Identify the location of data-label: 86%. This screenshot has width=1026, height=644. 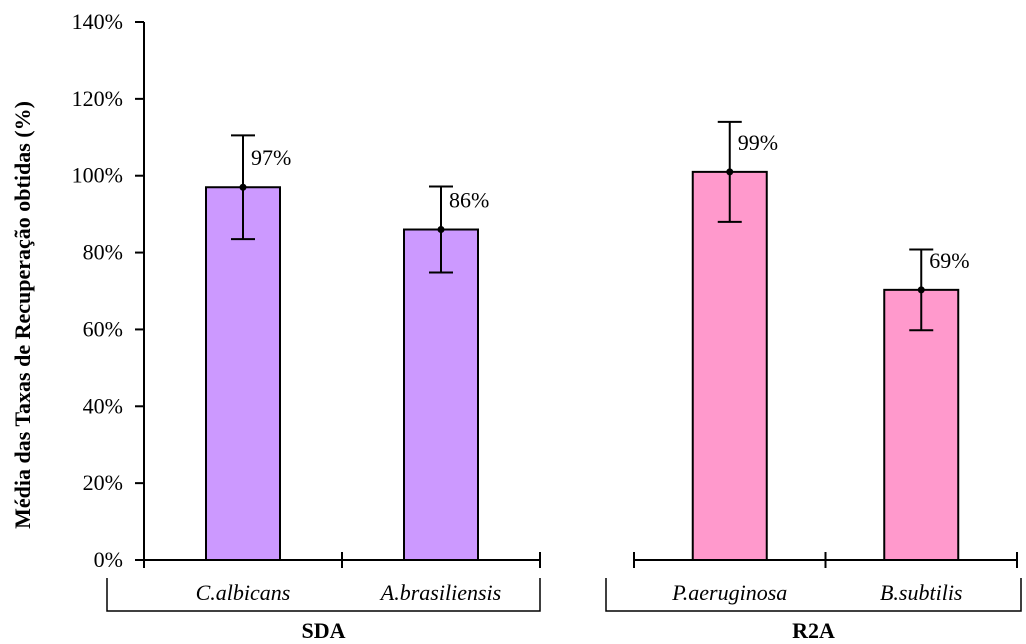
(469, 200).